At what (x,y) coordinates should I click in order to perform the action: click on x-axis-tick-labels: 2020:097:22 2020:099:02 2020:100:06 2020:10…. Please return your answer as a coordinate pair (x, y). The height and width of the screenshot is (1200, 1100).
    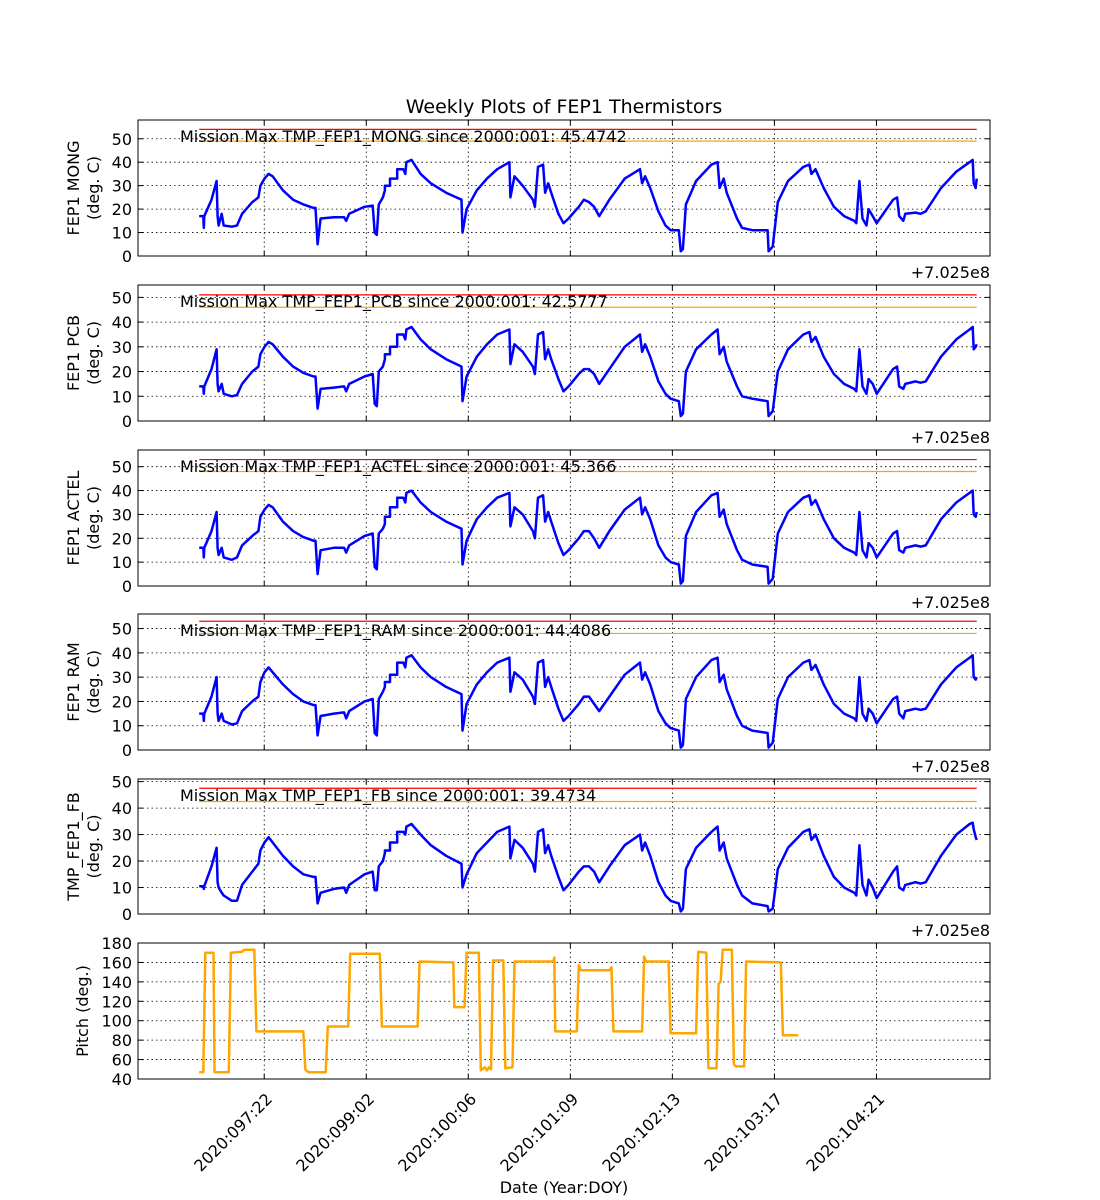
    Looking at the image, I should click on (539, 1132).